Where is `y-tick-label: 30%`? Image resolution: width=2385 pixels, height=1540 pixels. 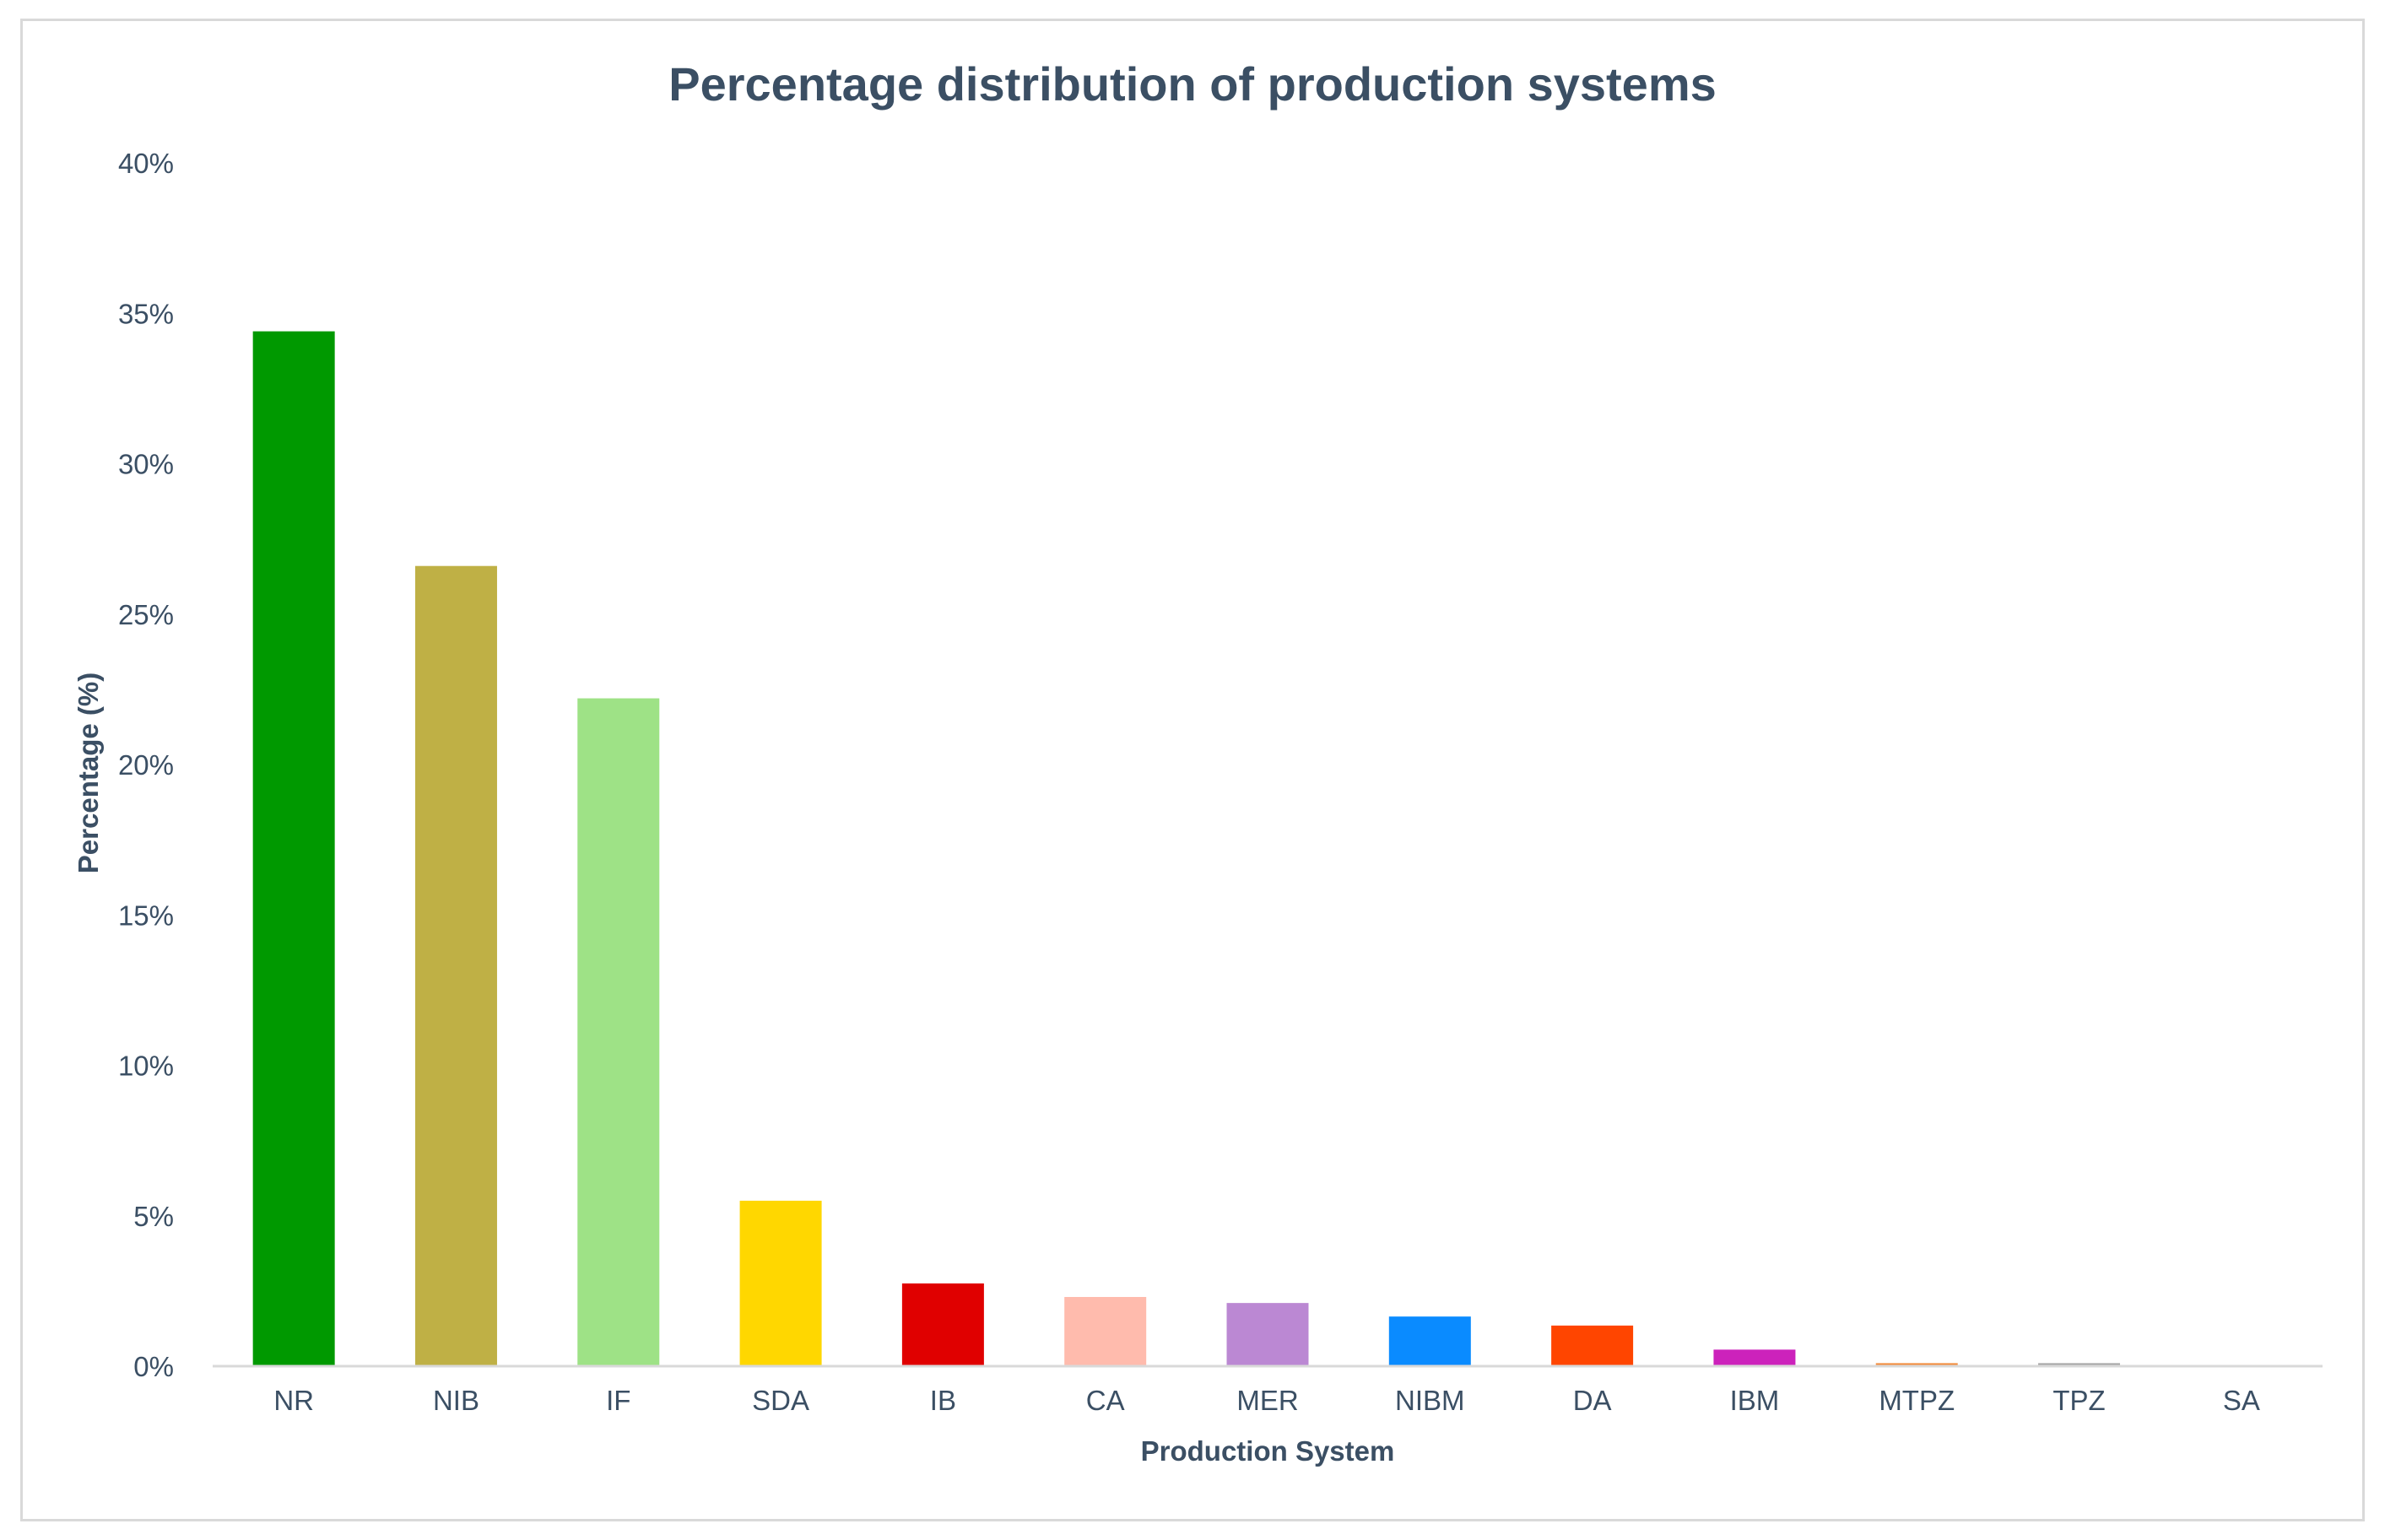 y-tick-label: 30% is located at coordinates (146, 464).